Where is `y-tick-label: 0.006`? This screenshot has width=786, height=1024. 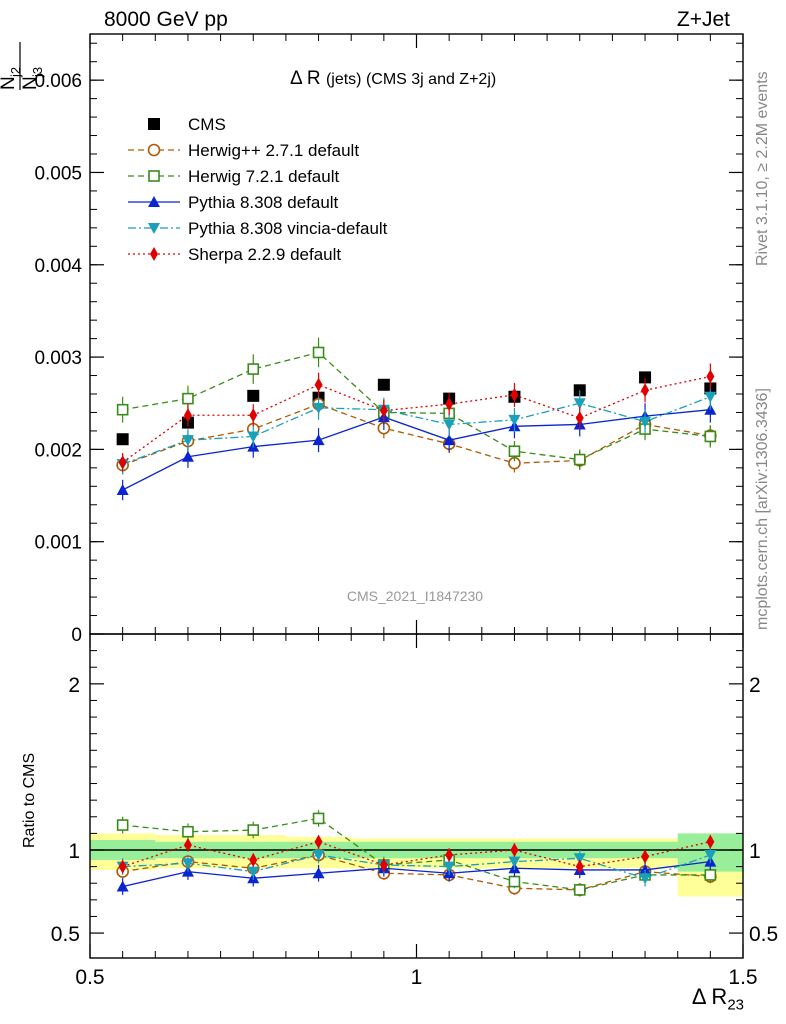 y-tick-label: 0.006 is located at coordinates (58, 81).